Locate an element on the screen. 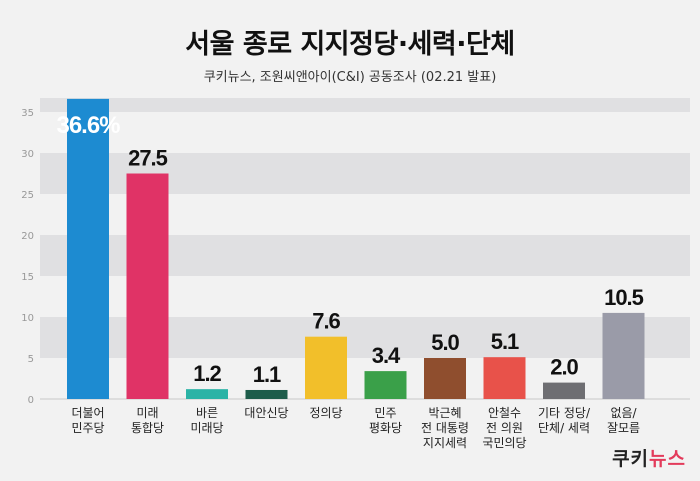 The height and width of the screenshot is (481, 700). bar-value-label: 7.6 is located at coordinates (326, 321).